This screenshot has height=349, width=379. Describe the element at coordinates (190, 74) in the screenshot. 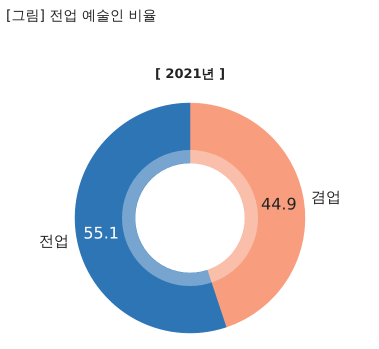

I see `chart-subtitle: [ 2021년 ]` at that location.